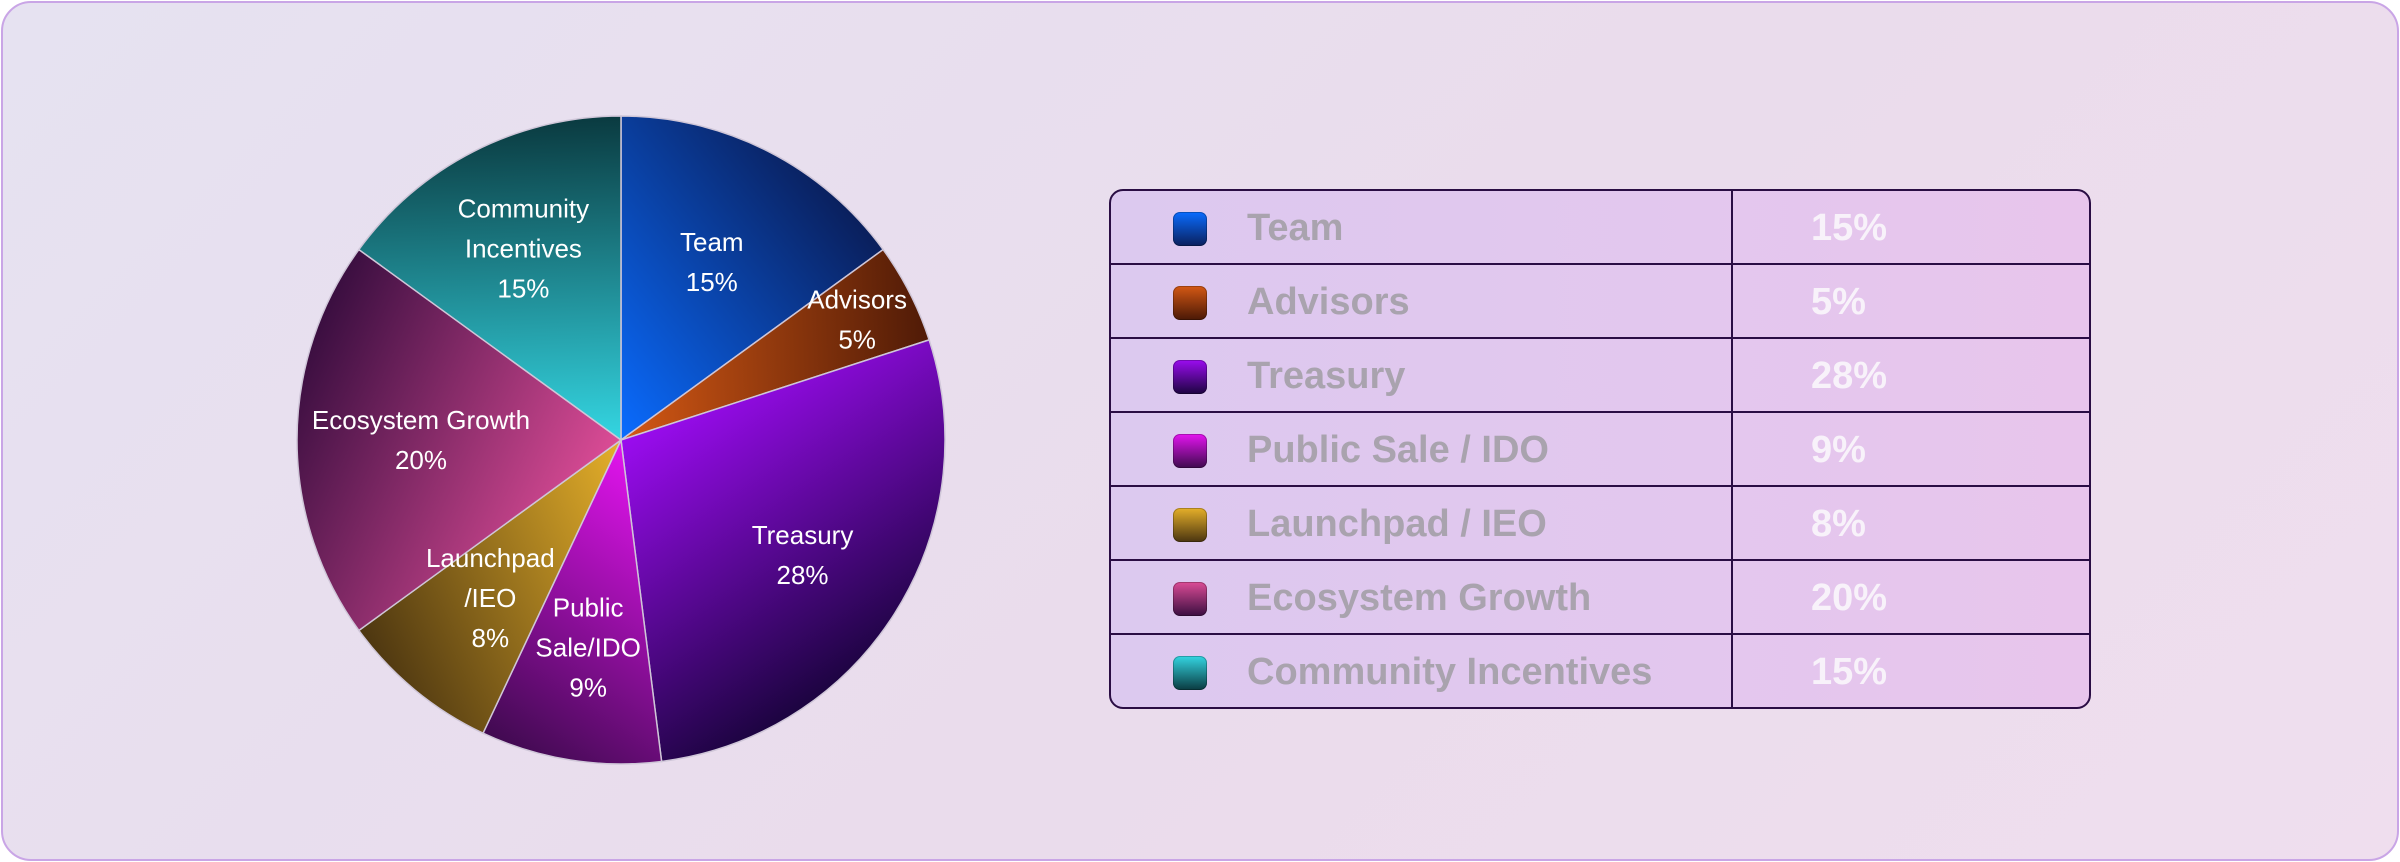  I want to click on pie-label-ecosystem-growth: Ecosystem Growth 20%, so click(421, 440).